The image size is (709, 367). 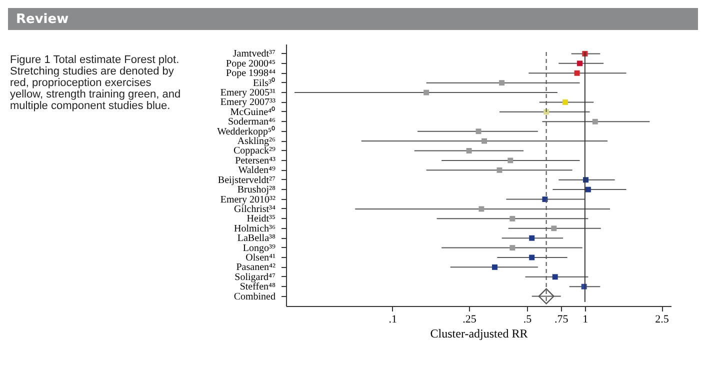 What do you see at coordinates (264, 82) in the screenshot?
I see `y-tick-label: Eils³⁰` at bounding box center [264, 82].